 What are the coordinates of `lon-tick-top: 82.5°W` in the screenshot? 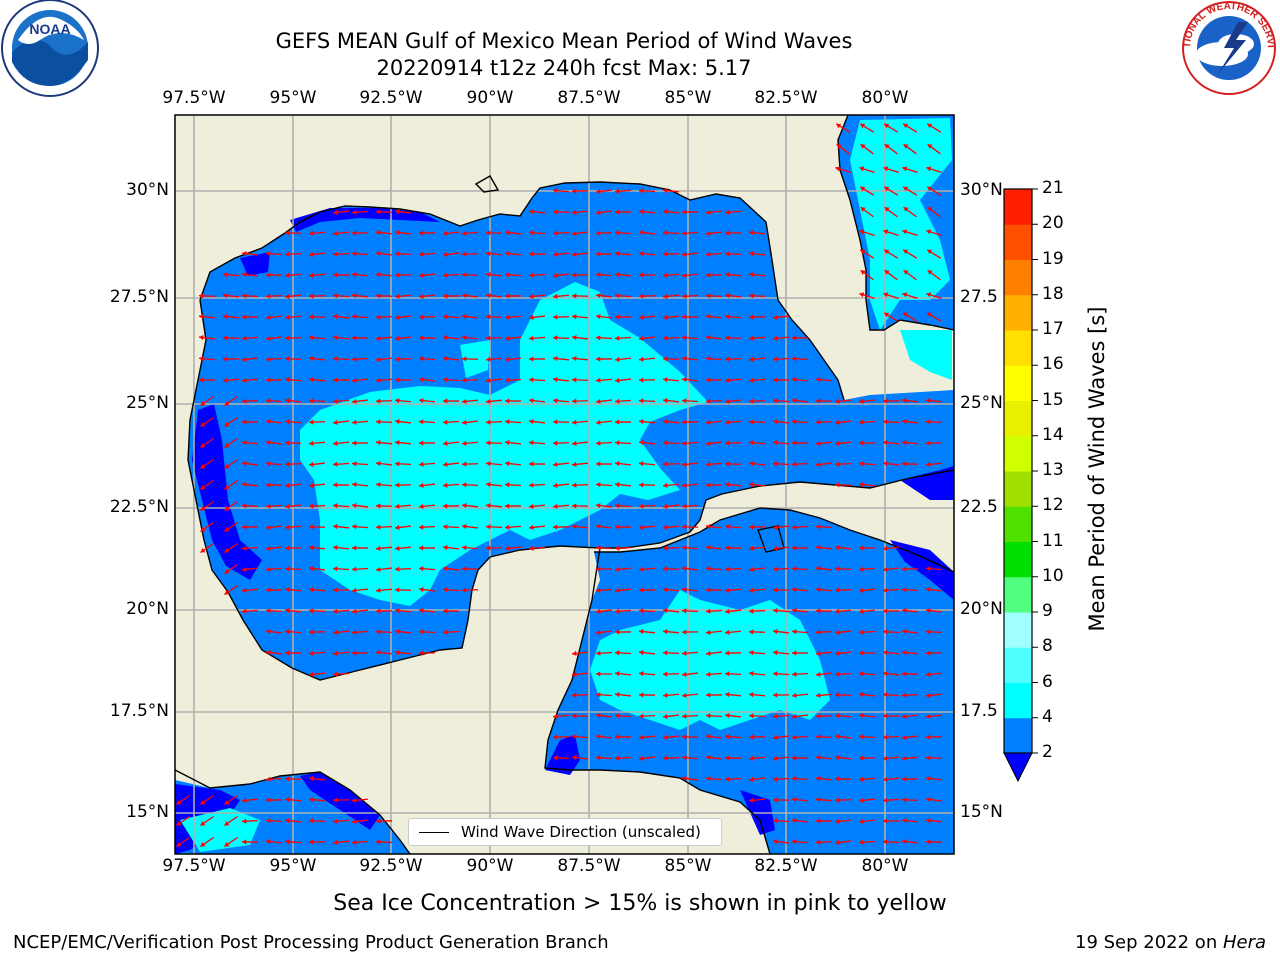 It's located at (786, 98).